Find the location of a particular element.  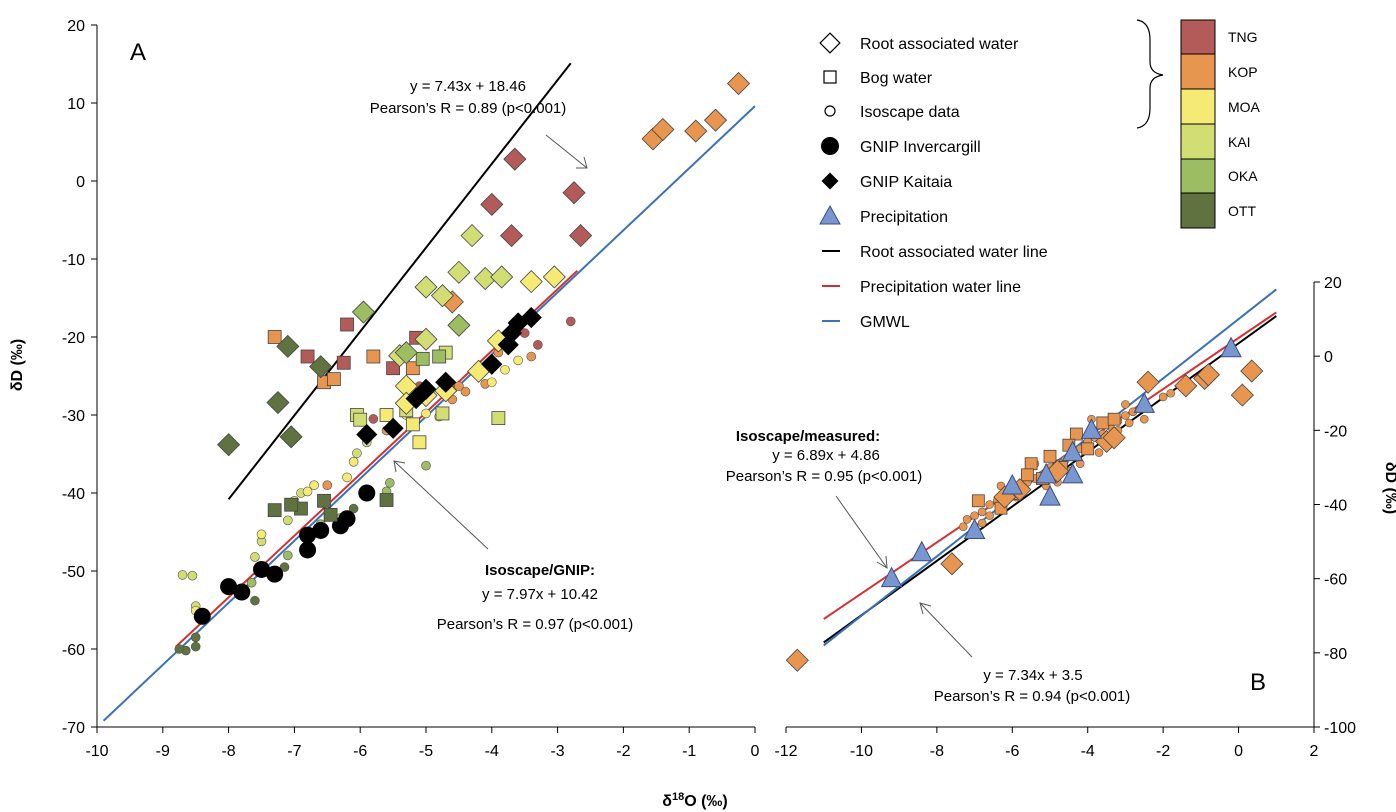

y-tick-label: -100 is located at coordinates (1340, 728).